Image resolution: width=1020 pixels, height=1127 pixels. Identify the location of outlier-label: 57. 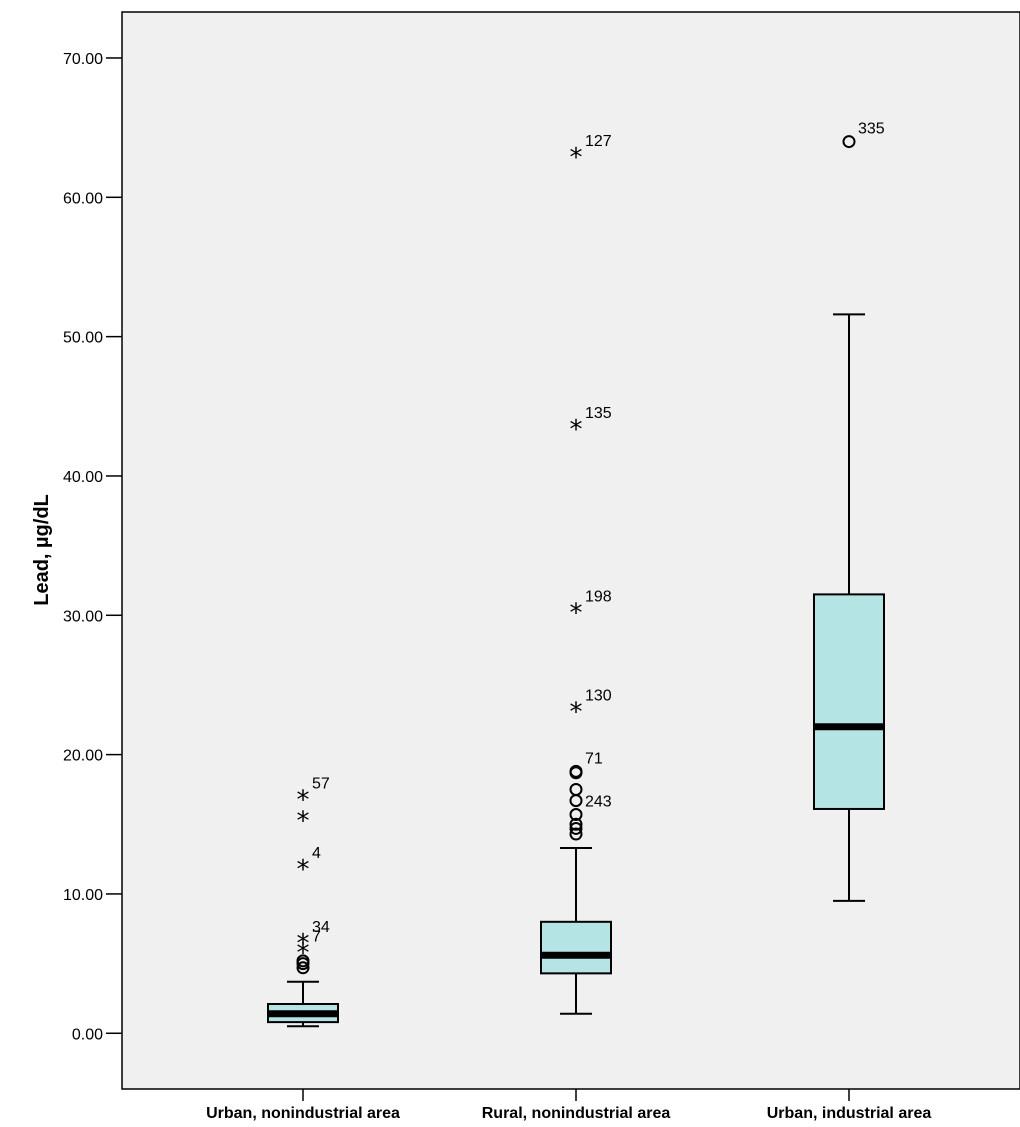
(321, 783).